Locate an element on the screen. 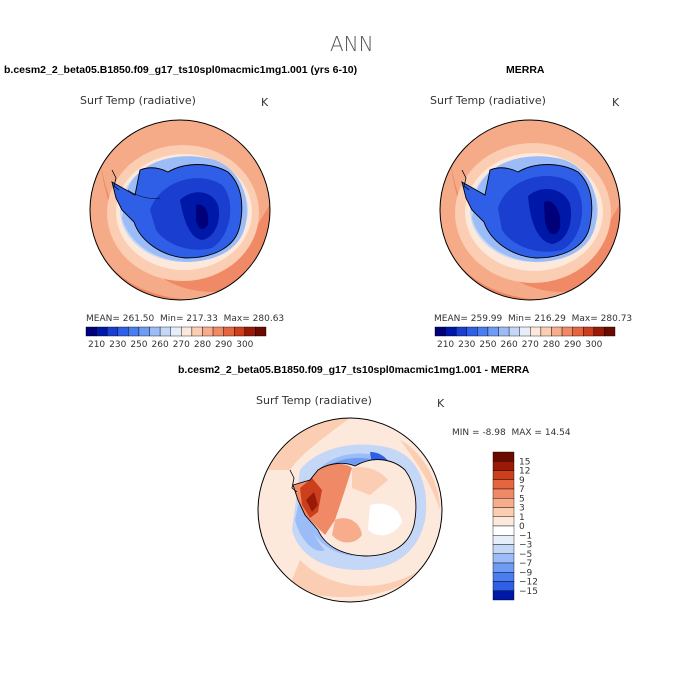 This screenshot has height=700, width=700. panel2-colorbar-tick-label: 260 is located at coordinates (509, 345).